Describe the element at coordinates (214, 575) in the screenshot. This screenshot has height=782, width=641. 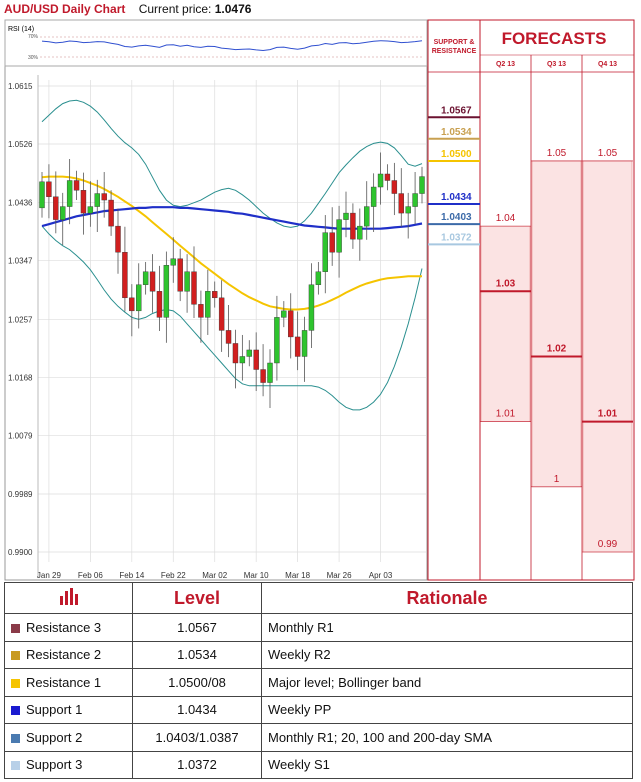
I see `x-tick-label: Mar 02` at that location.